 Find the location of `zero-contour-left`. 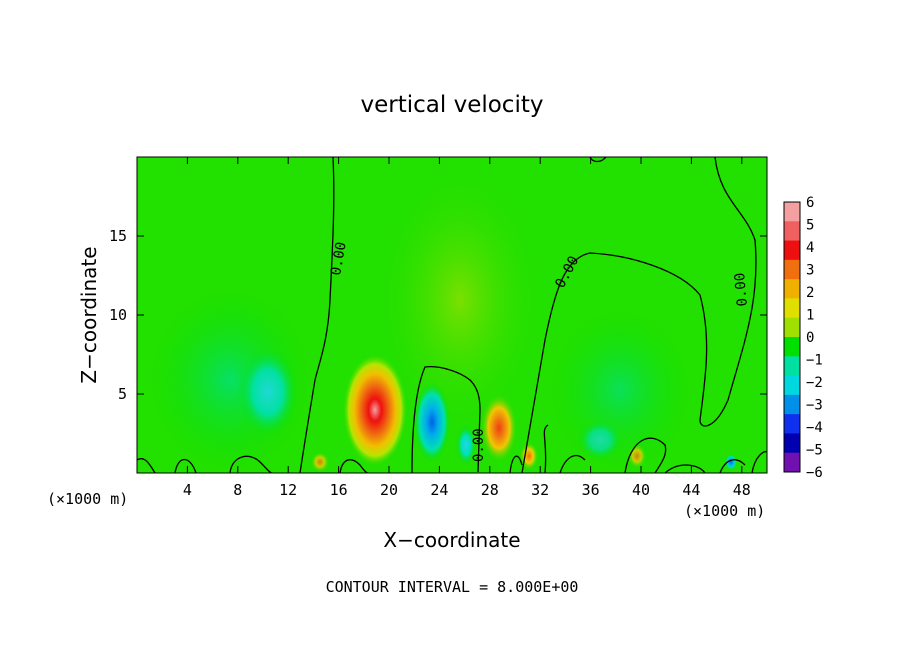

zero-contour-left is located at coordinates (317, 315).